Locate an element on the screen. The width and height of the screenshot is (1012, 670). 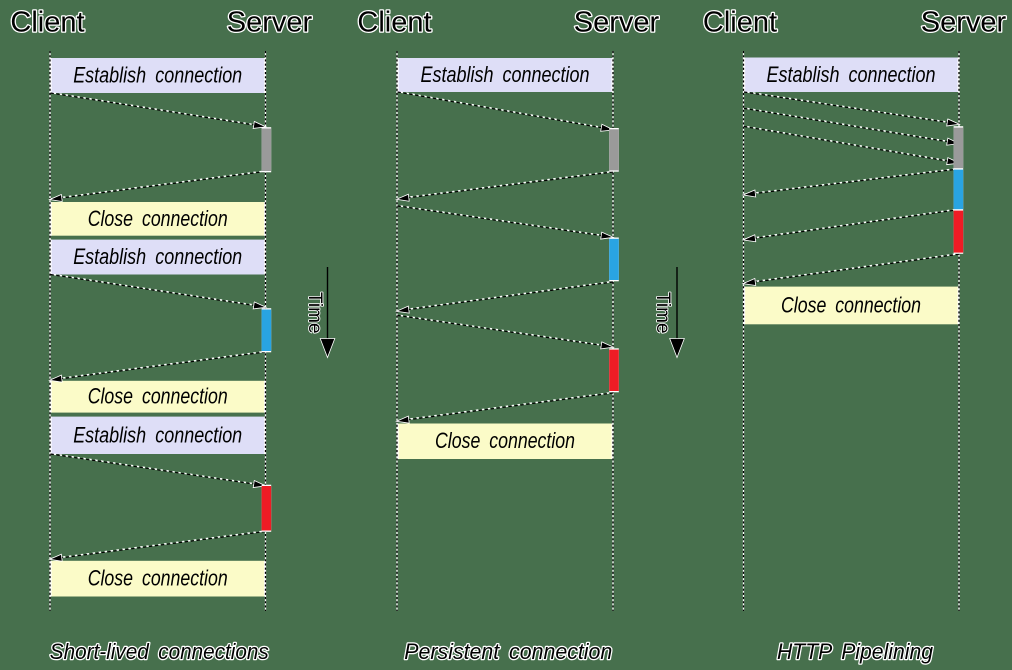
svg-text: Short-lived connections is located at coordinates (159, 651).